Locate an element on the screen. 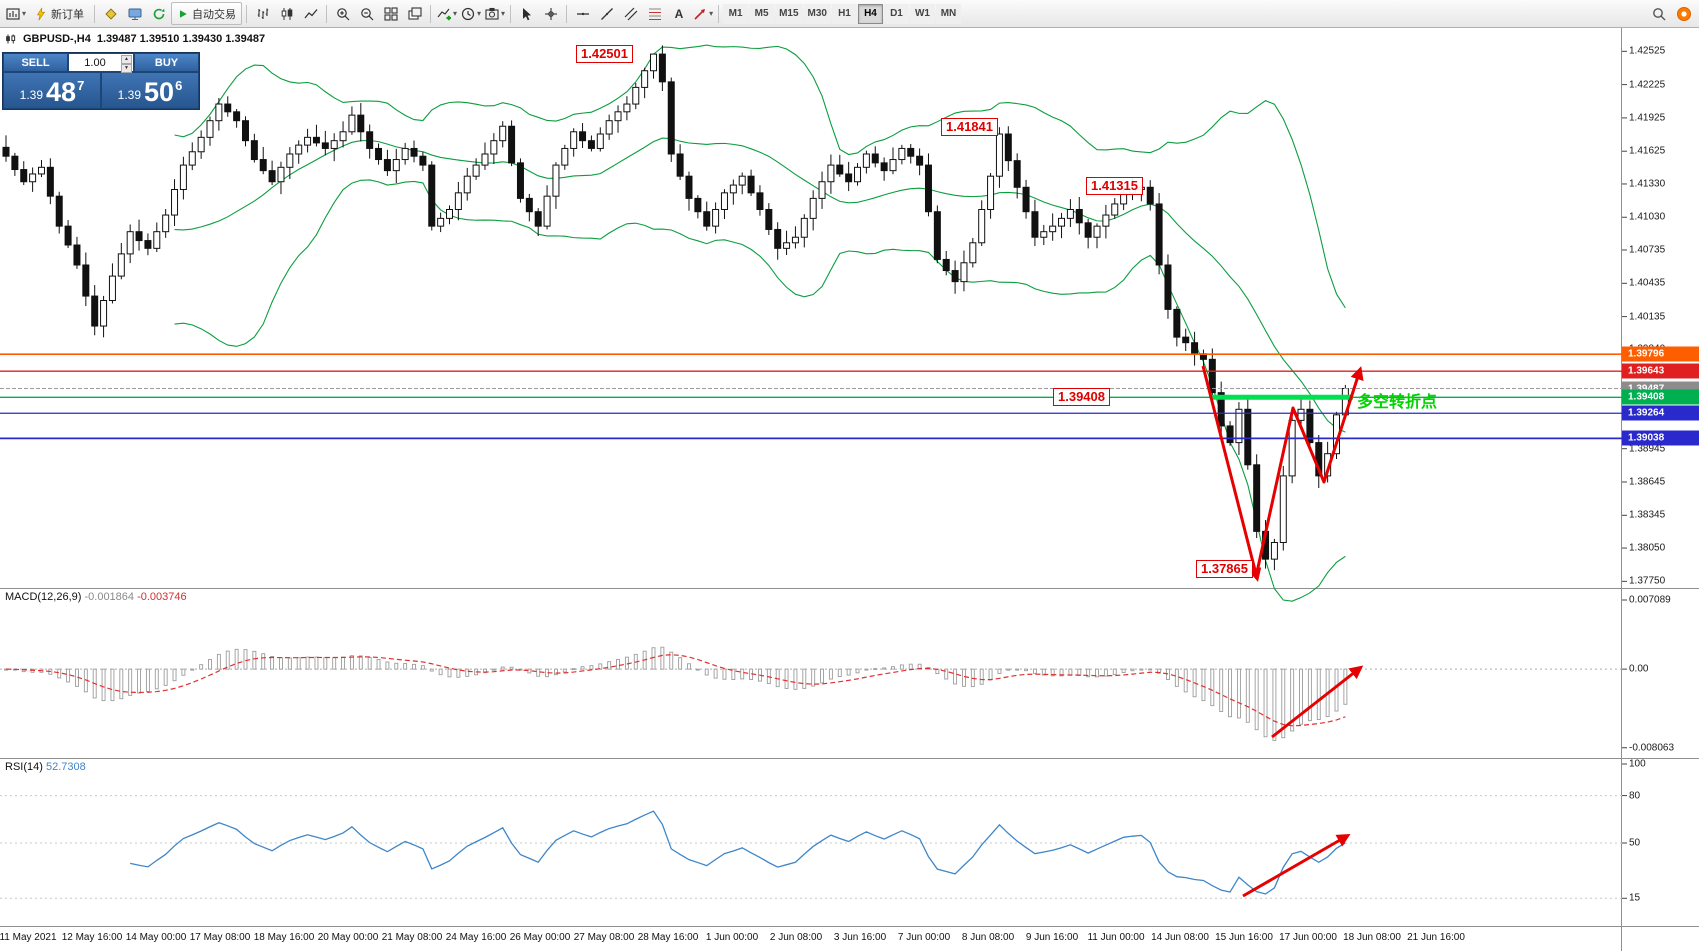  new-order-button: 新订单 is located at coordinates (59, 13).